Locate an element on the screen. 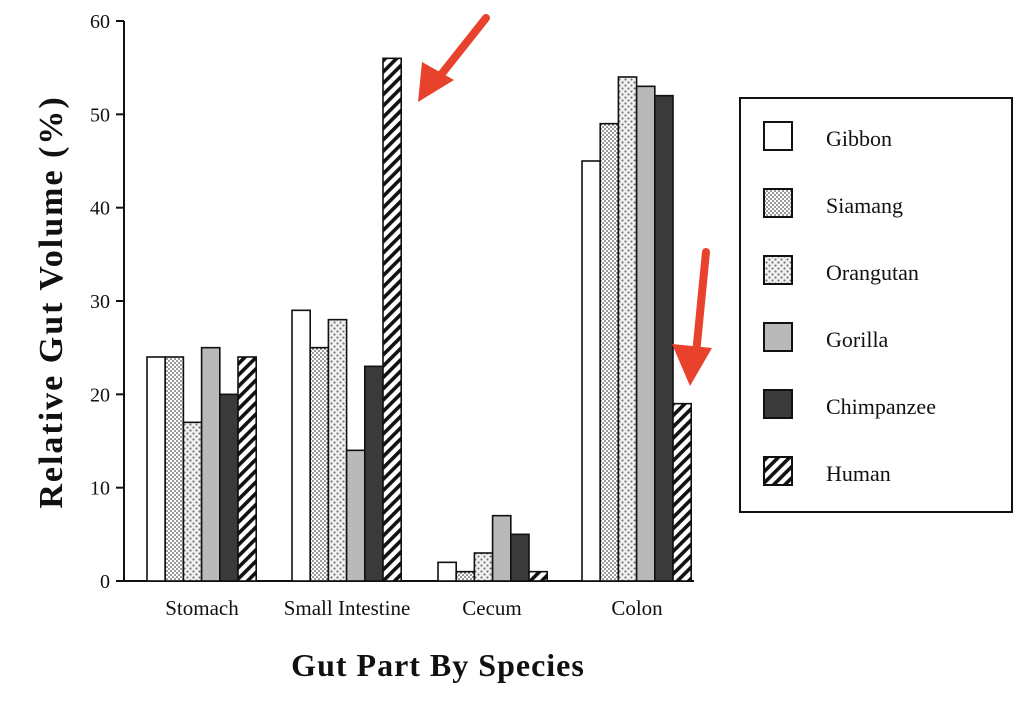 The height and width of the screenshot is (707, 1024). bar-orangutan-small-intestine is located at coordinates (337, 450).